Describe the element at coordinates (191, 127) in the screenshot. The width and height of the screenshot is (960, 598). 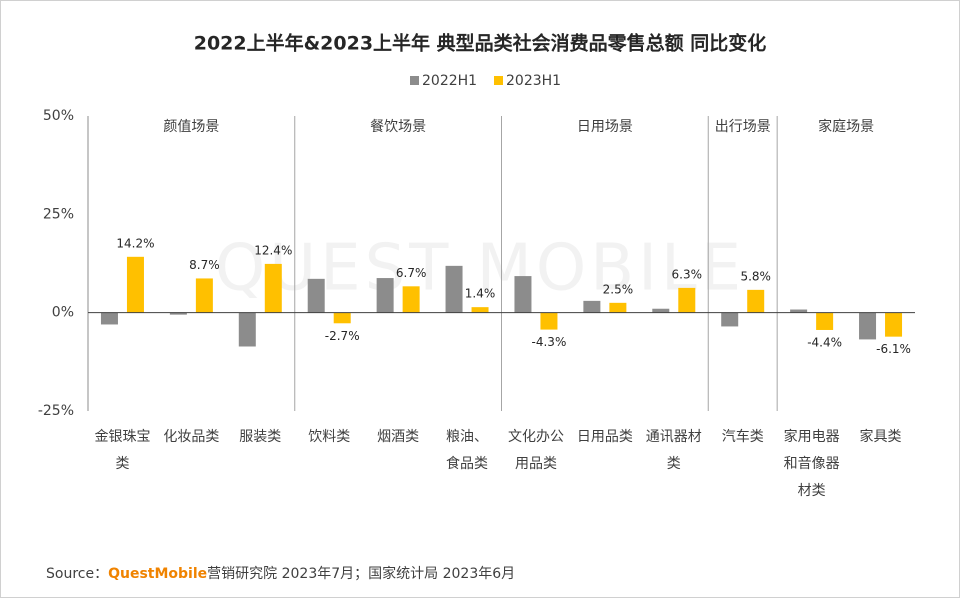
I see `group-label: 颜值场景` at that location.